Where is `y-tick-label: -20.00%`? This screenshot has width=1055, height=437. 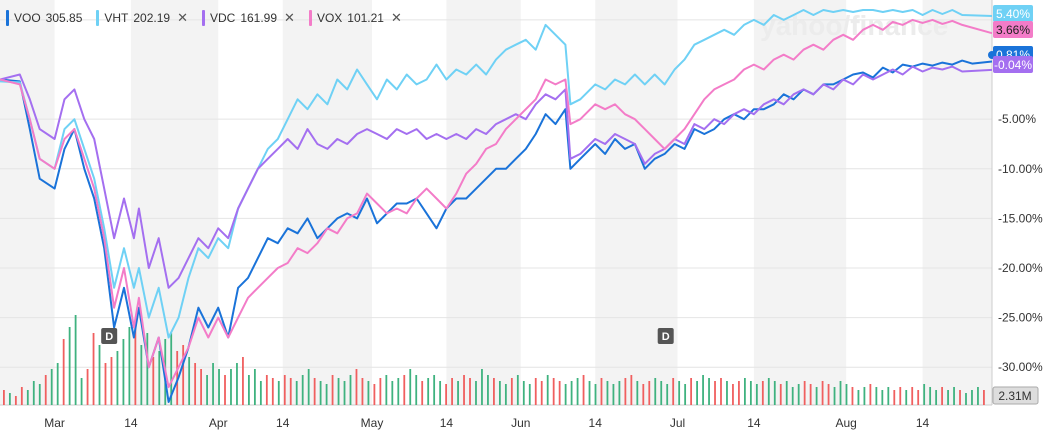
y-tick-label: -20.00% is located at coordinates (1020, 268).